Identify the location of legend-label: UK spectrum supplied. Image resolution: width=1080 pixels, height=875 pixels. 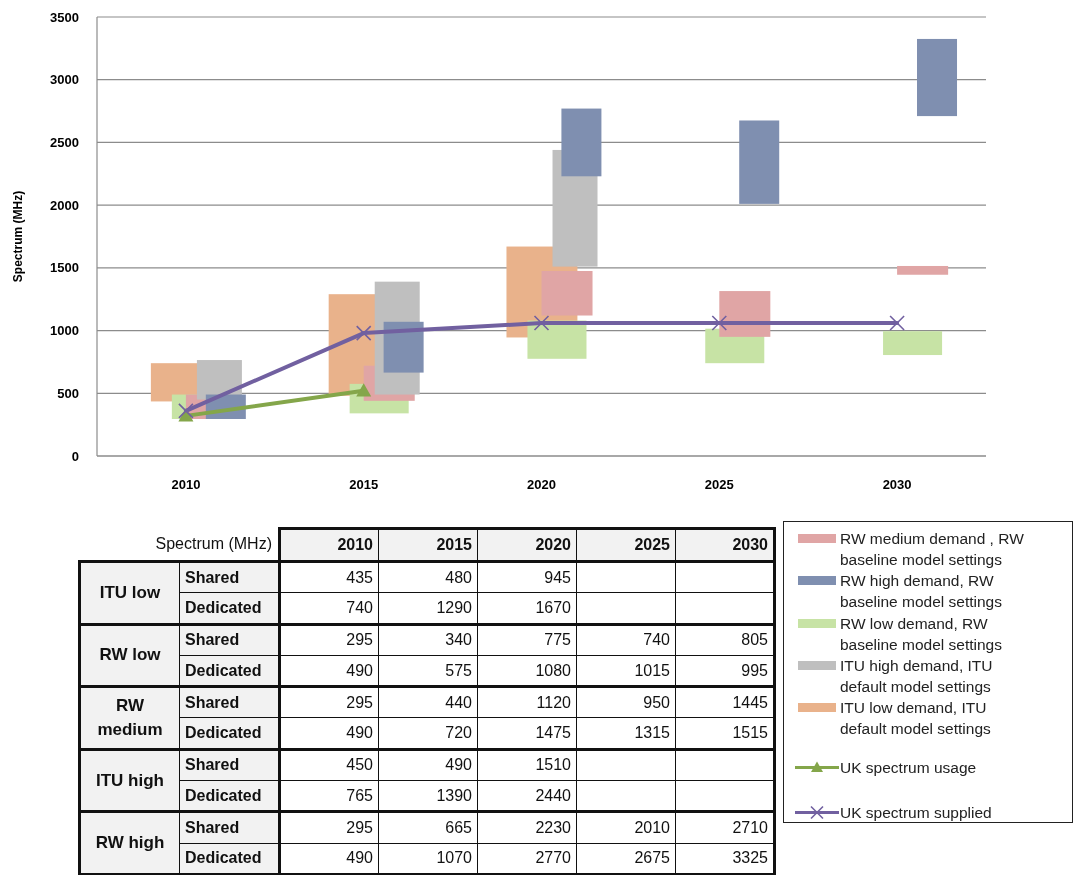
(916, 813).